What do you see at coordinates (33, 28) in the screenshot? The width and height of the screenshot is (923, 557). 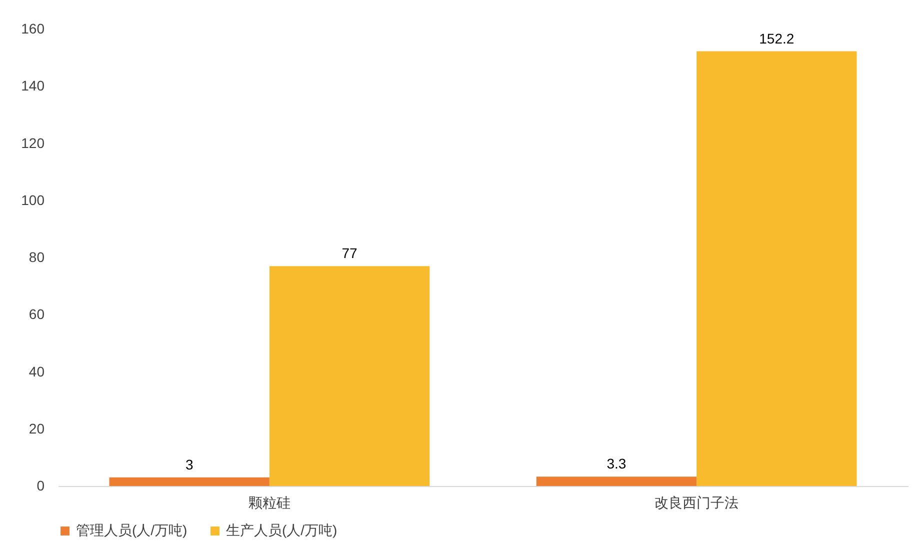 I see `y-tick-label: 160` at bounding box center [33, 28].